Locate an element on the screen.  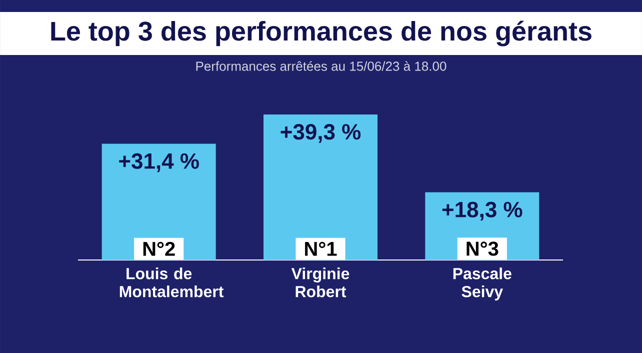
chart-title: Le top 3 des performances de nos gérants is located at coordinates (321, 33).